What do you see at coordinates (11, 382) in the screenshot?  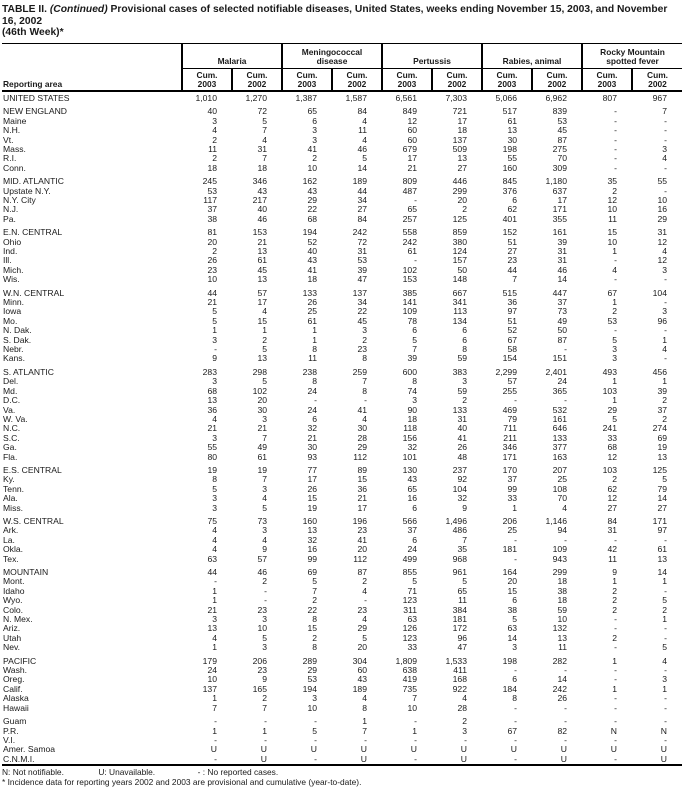 I see `reporting-area-cell: Del.` at bounding box center [11, 382].